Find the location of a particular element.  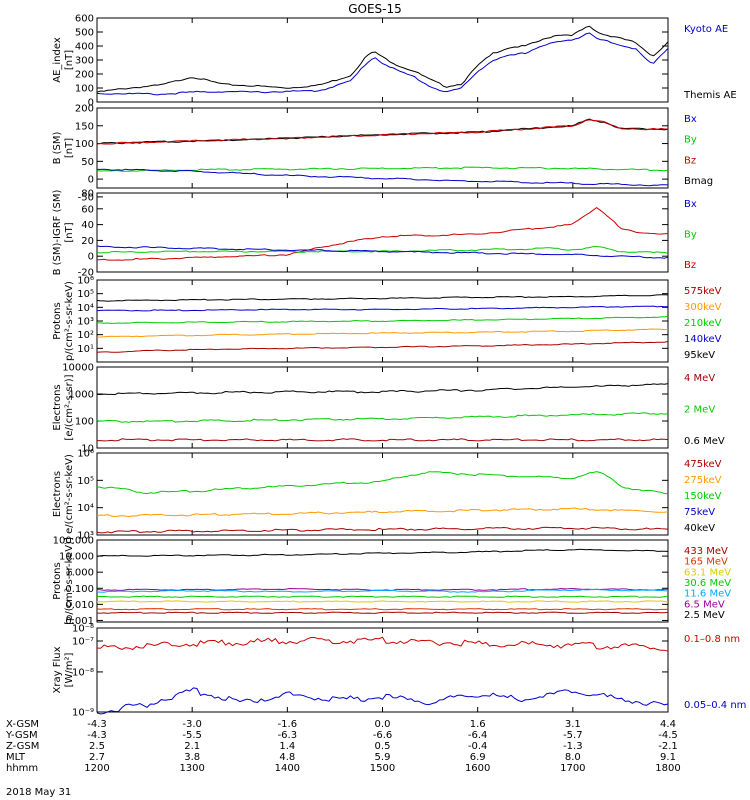

y-axis-label: Xray Flux is located at coordinates (57, 669).